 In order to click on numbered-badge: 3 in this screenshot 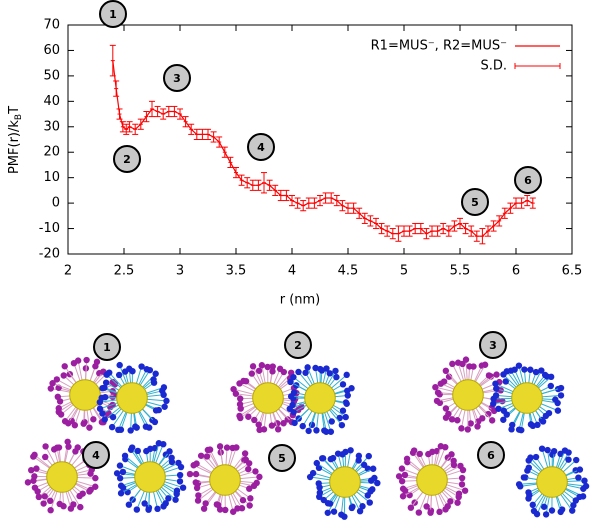, I will do `click(493, 345)`.